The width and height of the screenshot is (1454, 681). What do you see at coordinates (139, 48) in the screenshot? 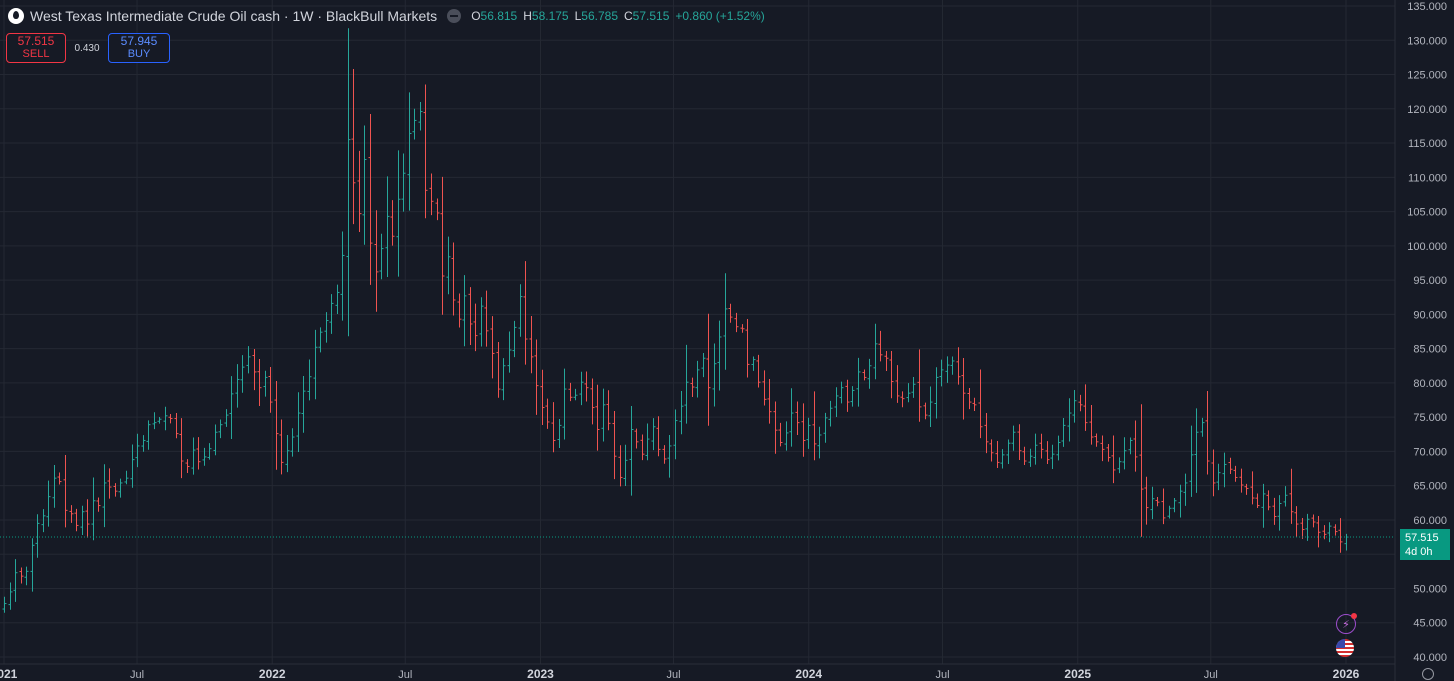
I see `buy-button: 57.945 BUY` at bounding box center [139, 48].